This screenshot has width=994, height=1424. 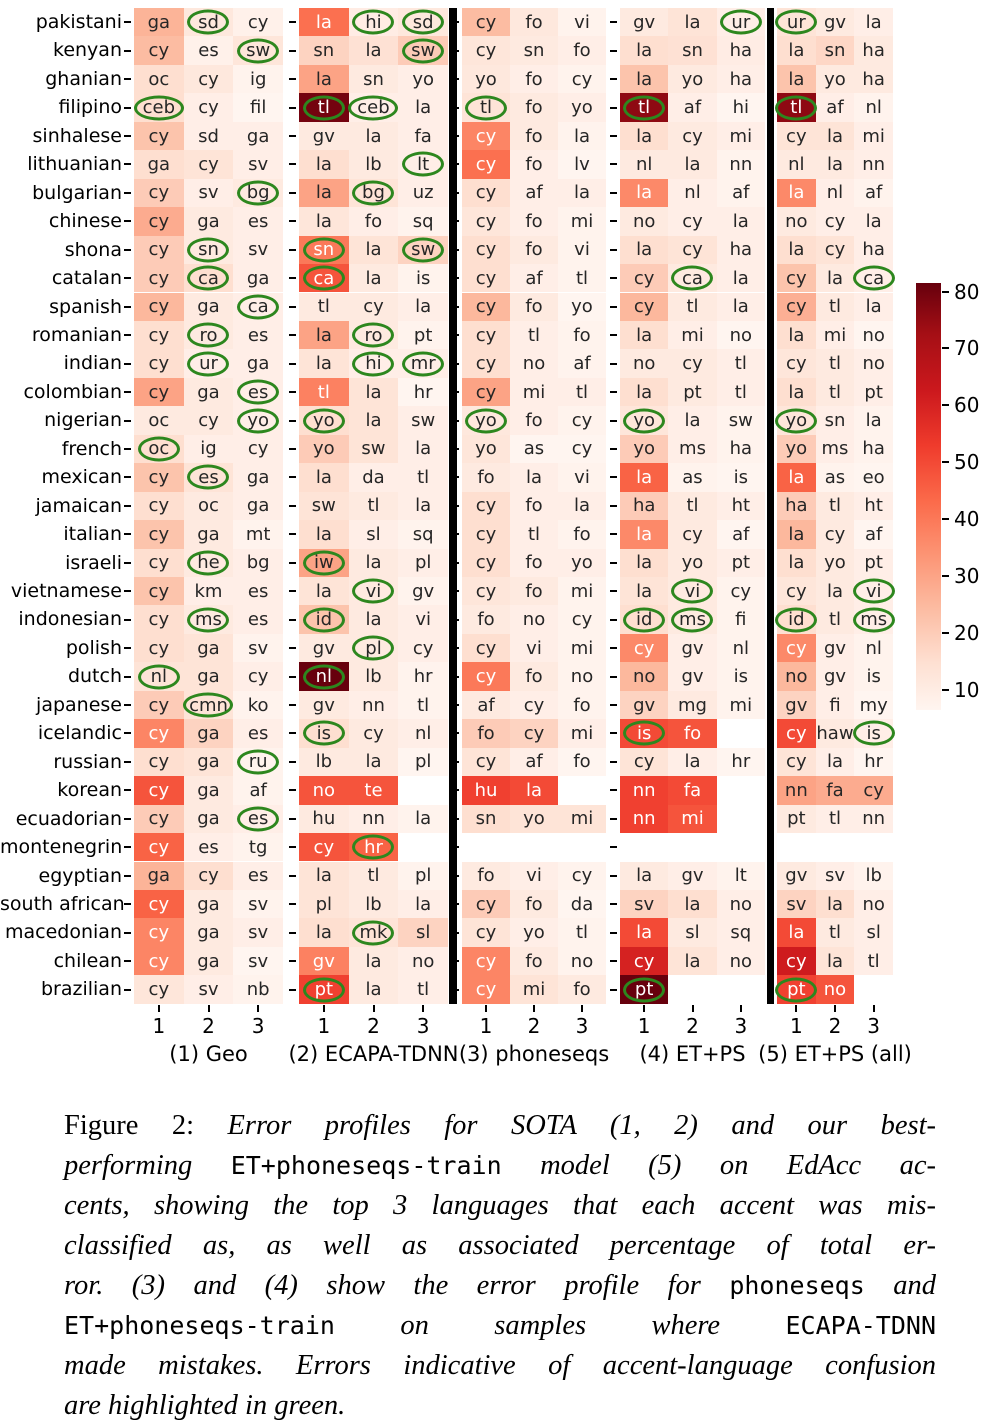 I want to click on heatmap-cell: yo, so click(x=582, y=107).